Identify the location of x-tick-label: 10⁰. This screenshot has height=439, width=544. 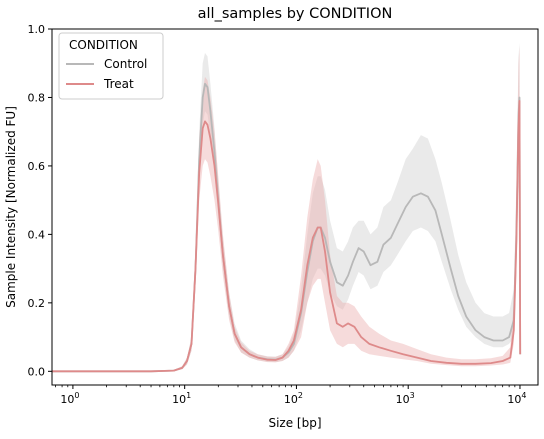
(69, 398).